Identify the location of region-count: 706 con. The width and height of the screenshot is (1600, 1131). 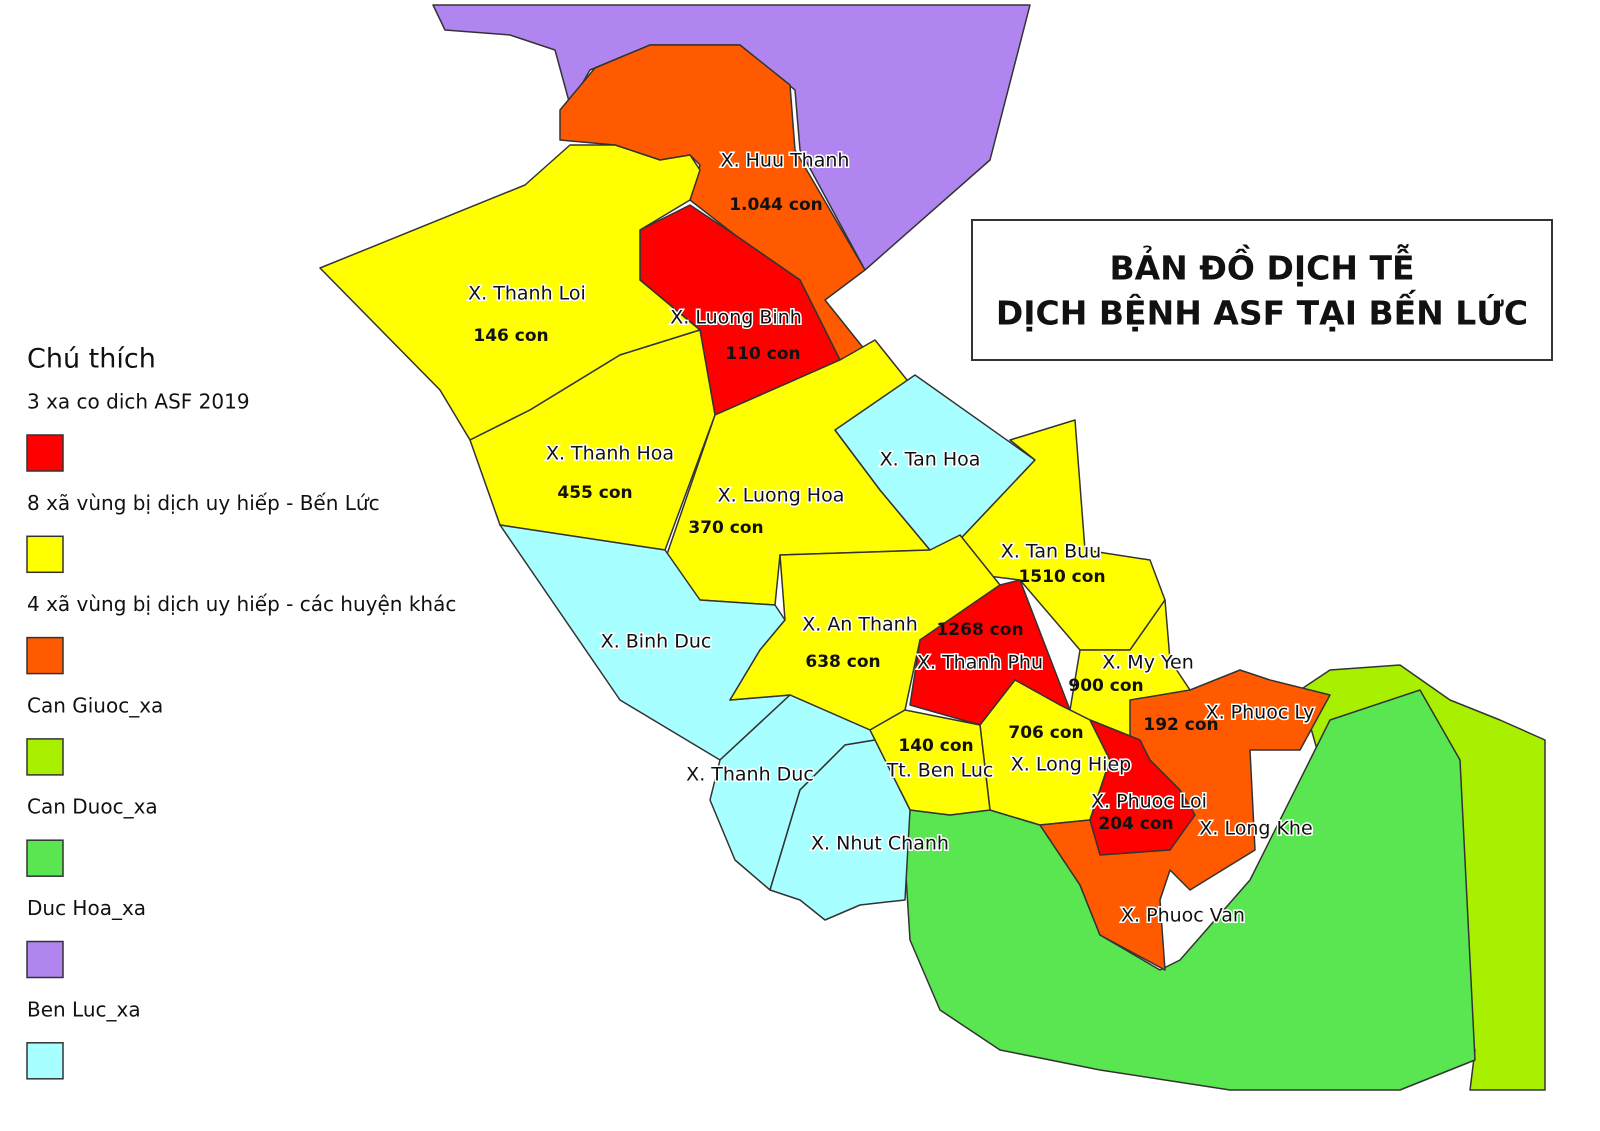
(1045, 733).